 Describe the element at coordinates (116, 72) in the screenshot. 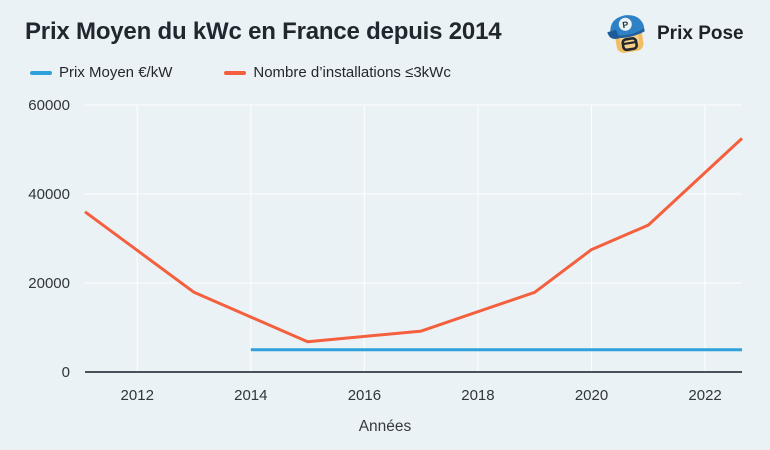

I see `legend-label: Prix Moyen €/kW` at that location.